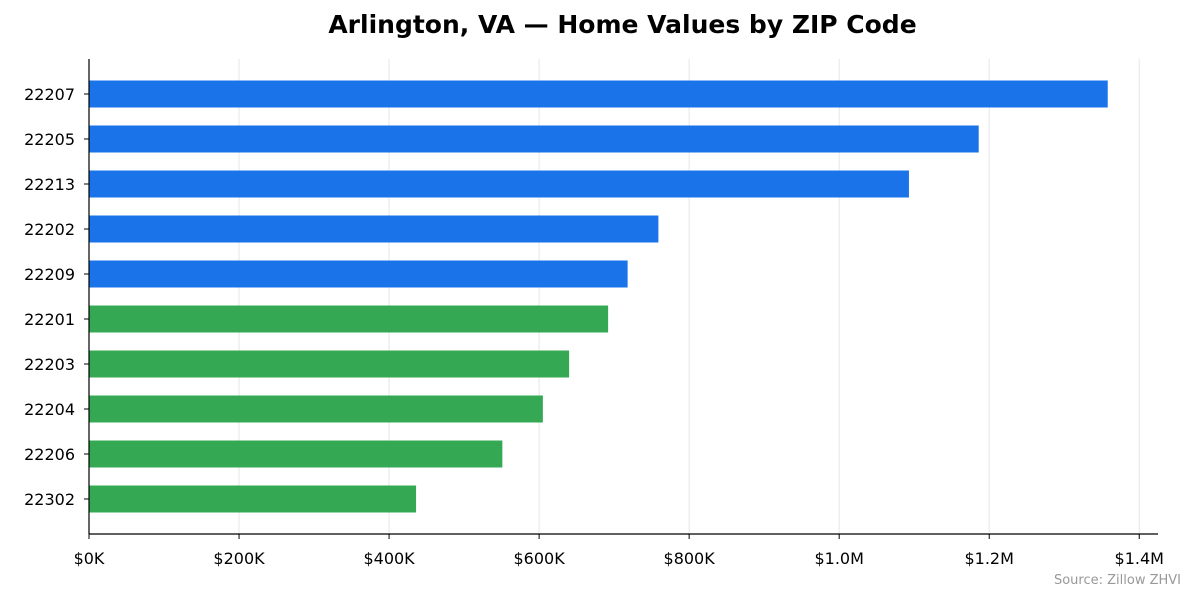 The image size is (1195, 603). What do you see at coordinates (49, 499) in the screenshot?
I see `y-tick-label: 22302` at bounding box center [49, 499].